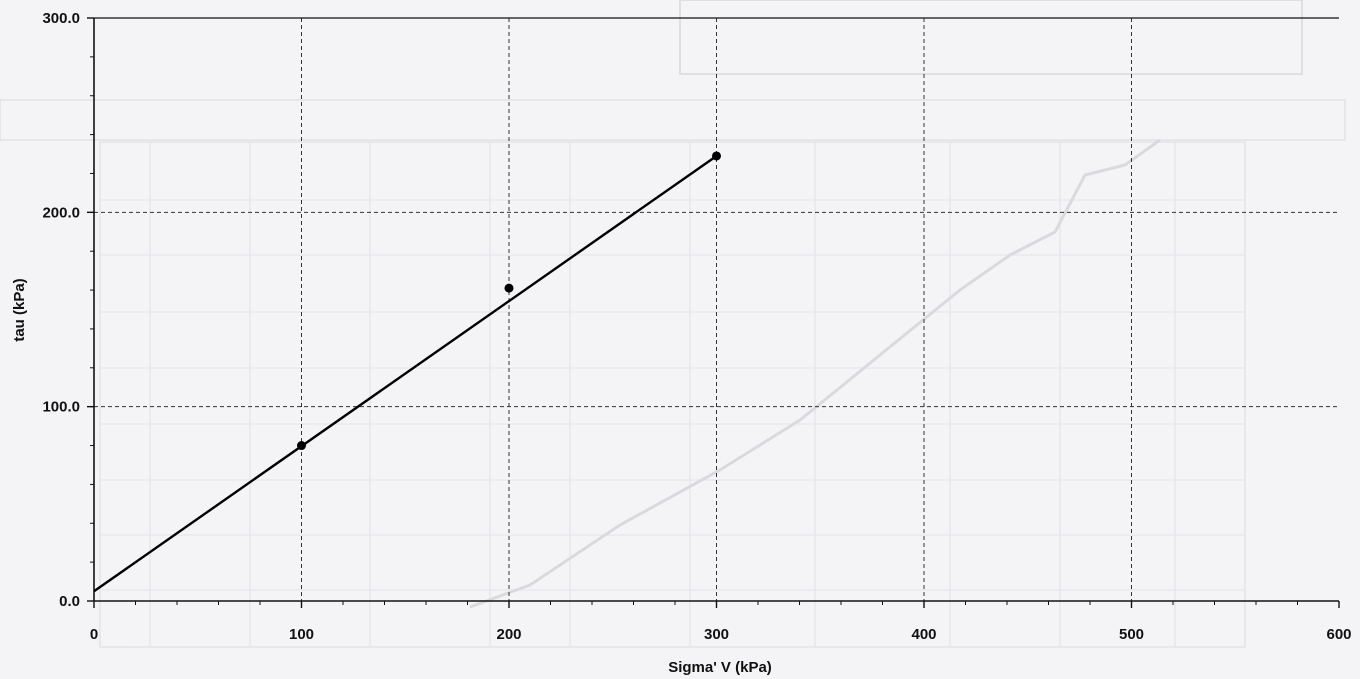  What do you see at coordinates (61, 407) in the screenshot?
I see `y-tick-label: 100.0` at bounding box center [61, 407].